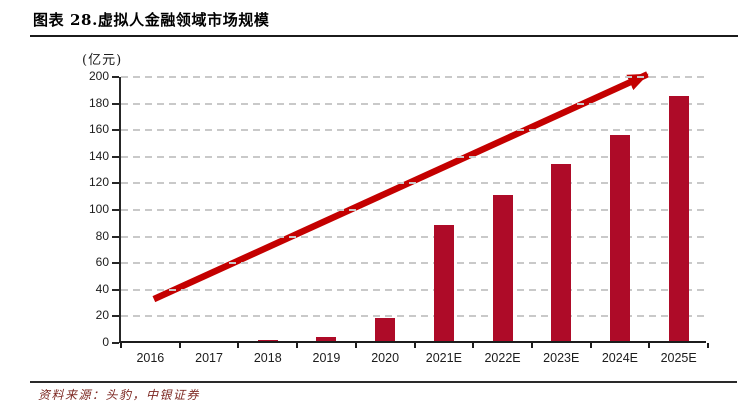  Describe the element at coordinates (678, 358) in the screenshot. I see `x-tick-label: 2025E` at that location.